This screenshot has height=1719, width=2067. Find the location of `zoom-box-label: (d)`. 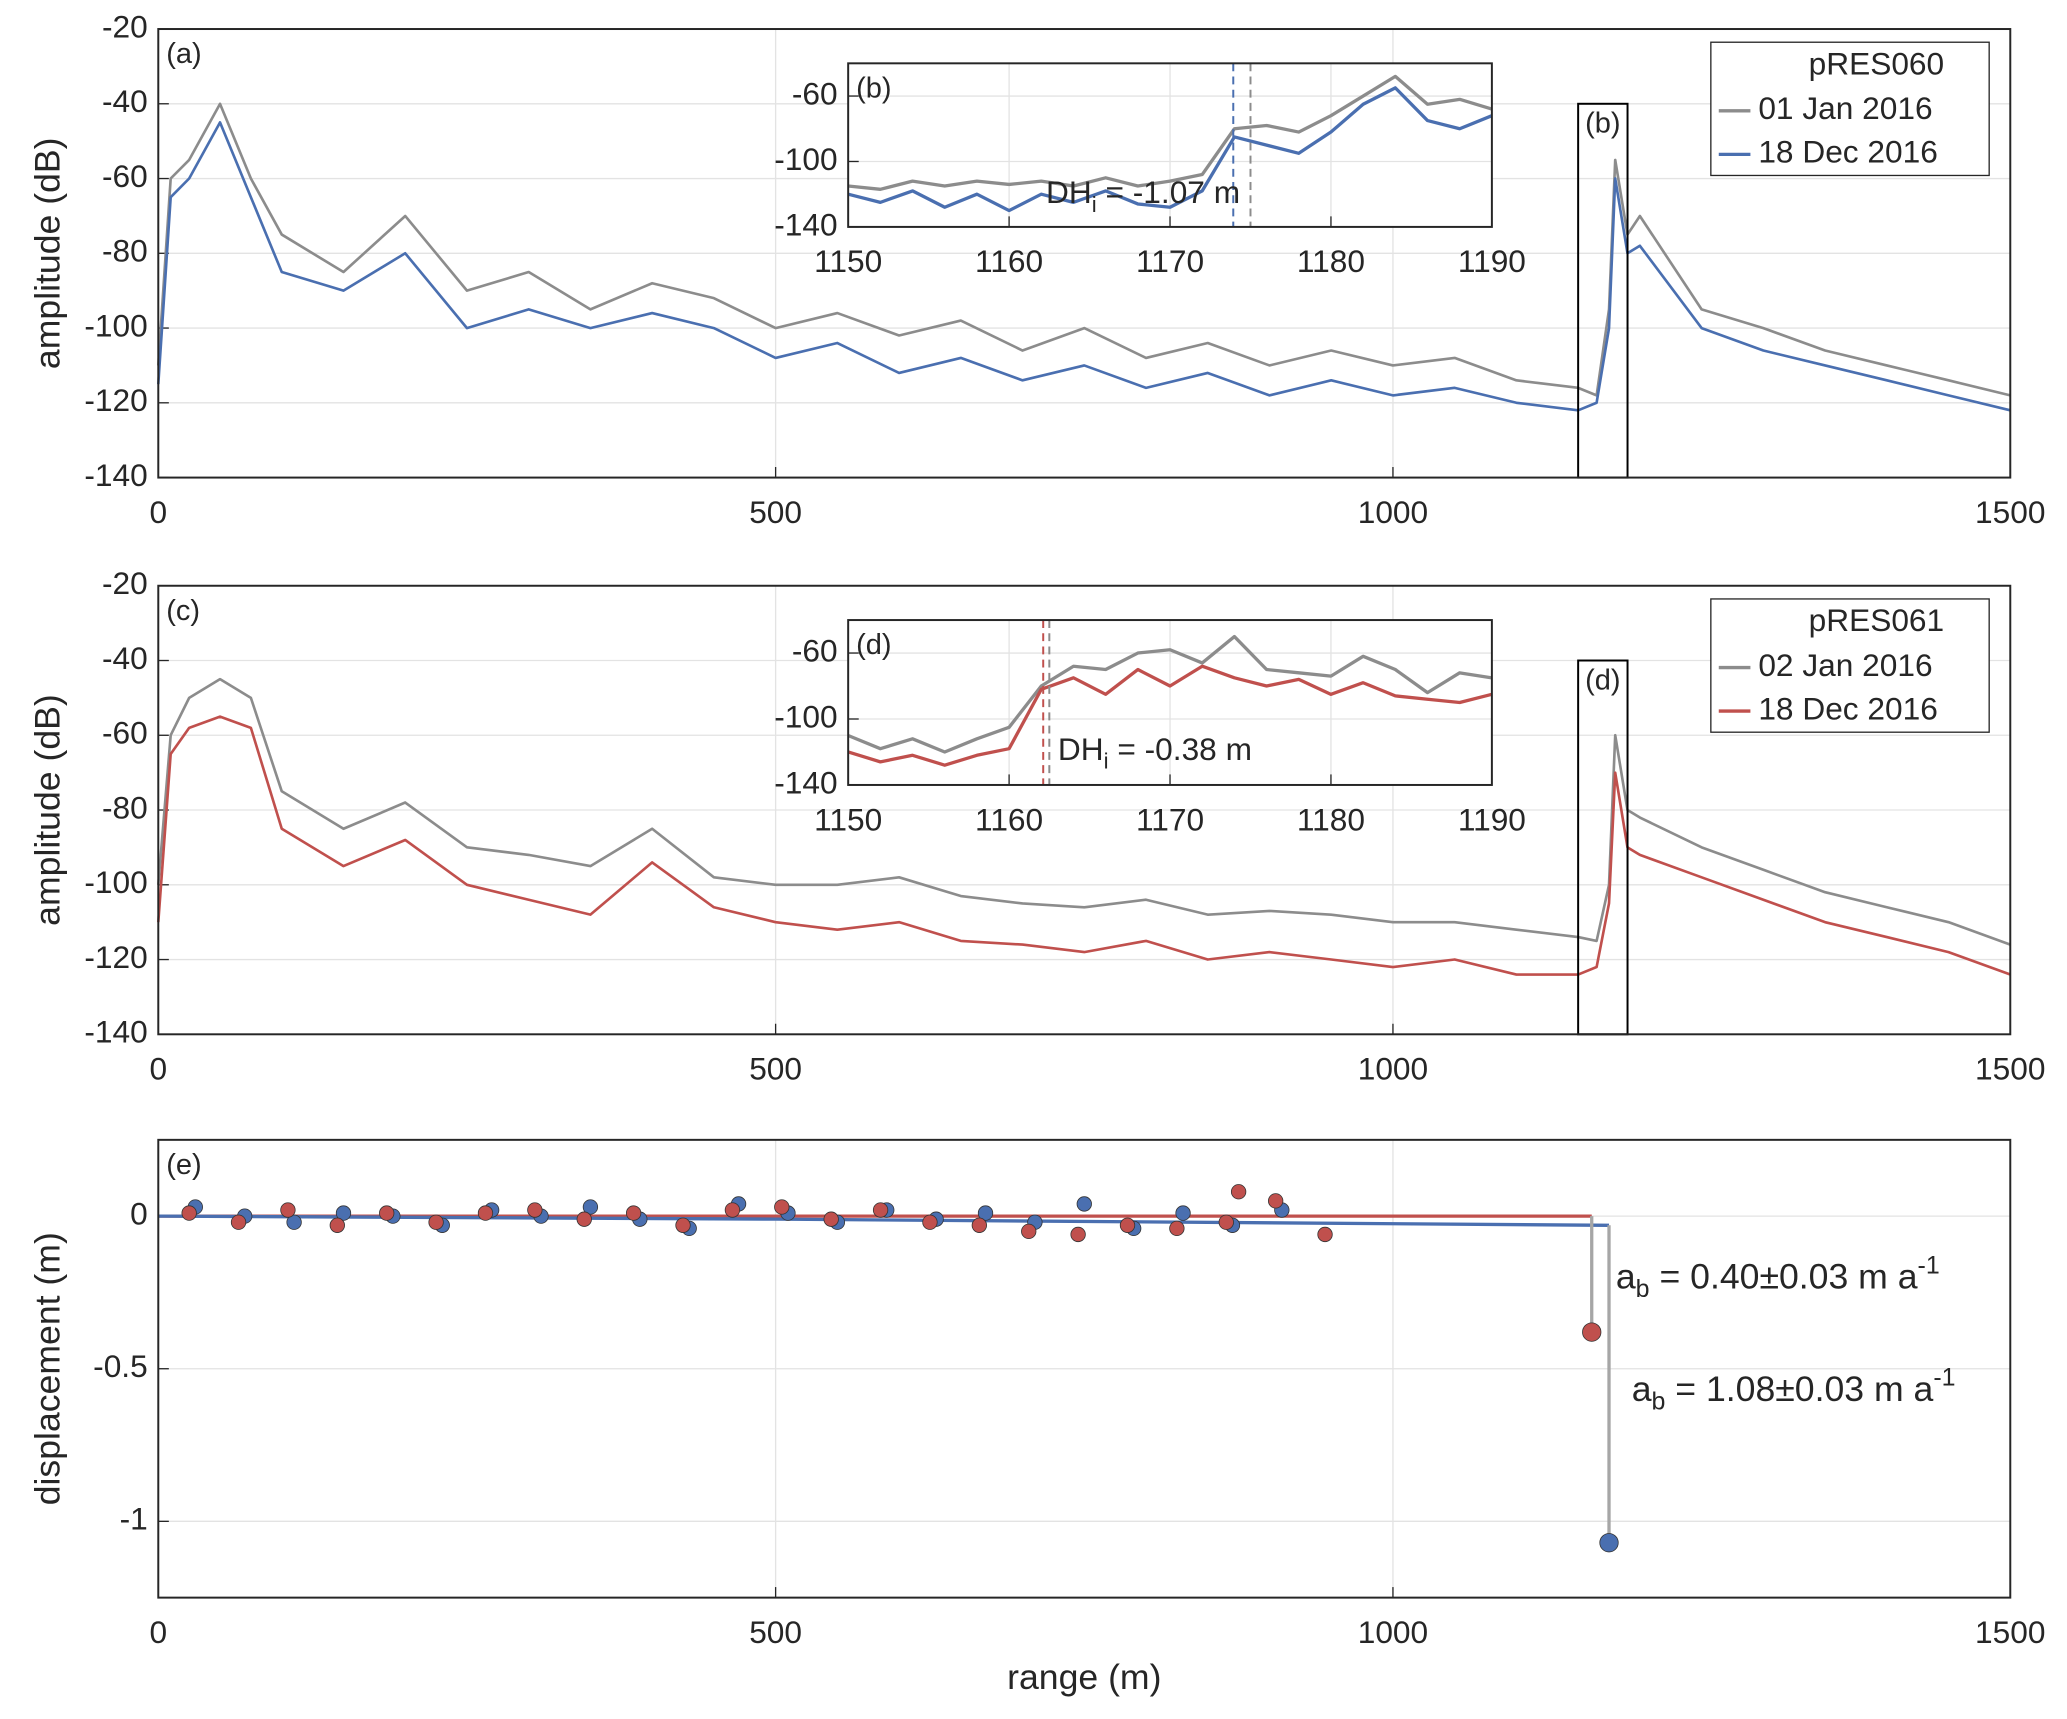

zoom-box-label: (d) is located at coordinates (1602, 680).